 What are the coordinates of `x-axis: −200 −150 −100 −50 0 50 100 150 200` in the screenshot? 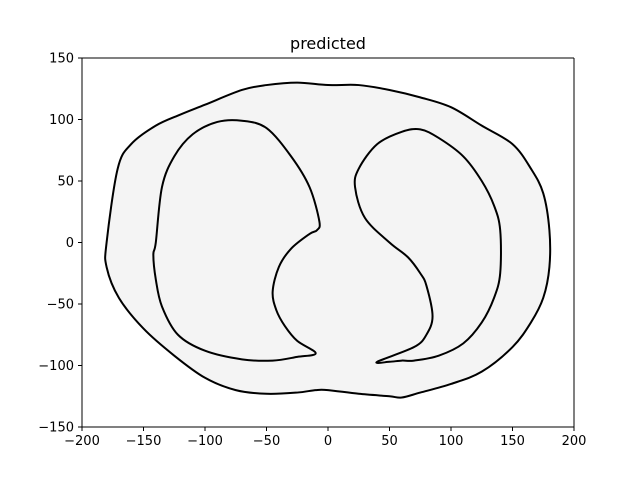 It's located at (325, 438).